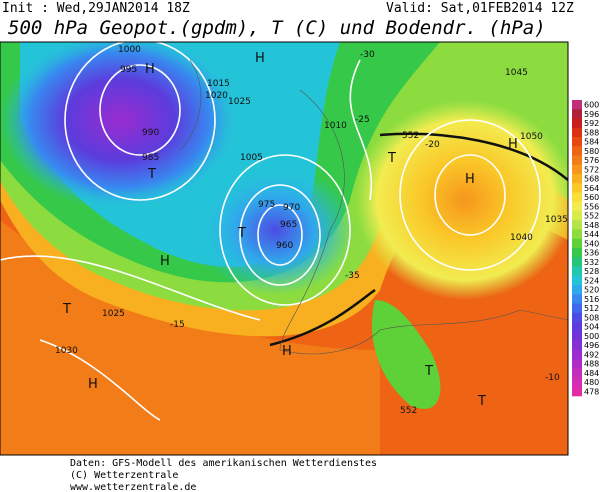 This screenshot has height=492, width=600. I want to click on colorbar-label: 560, so click(591, 197).